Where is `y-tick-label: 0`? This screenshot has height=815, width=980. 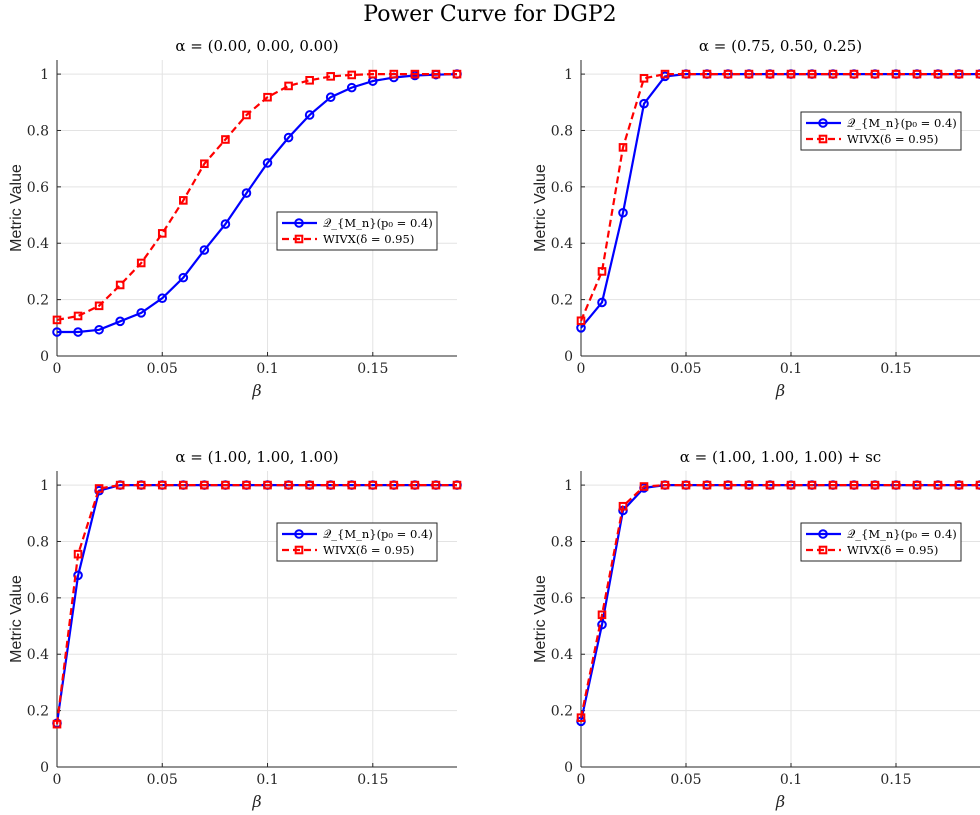 y-tick-label: 0 is located at coordinates (568, 357).